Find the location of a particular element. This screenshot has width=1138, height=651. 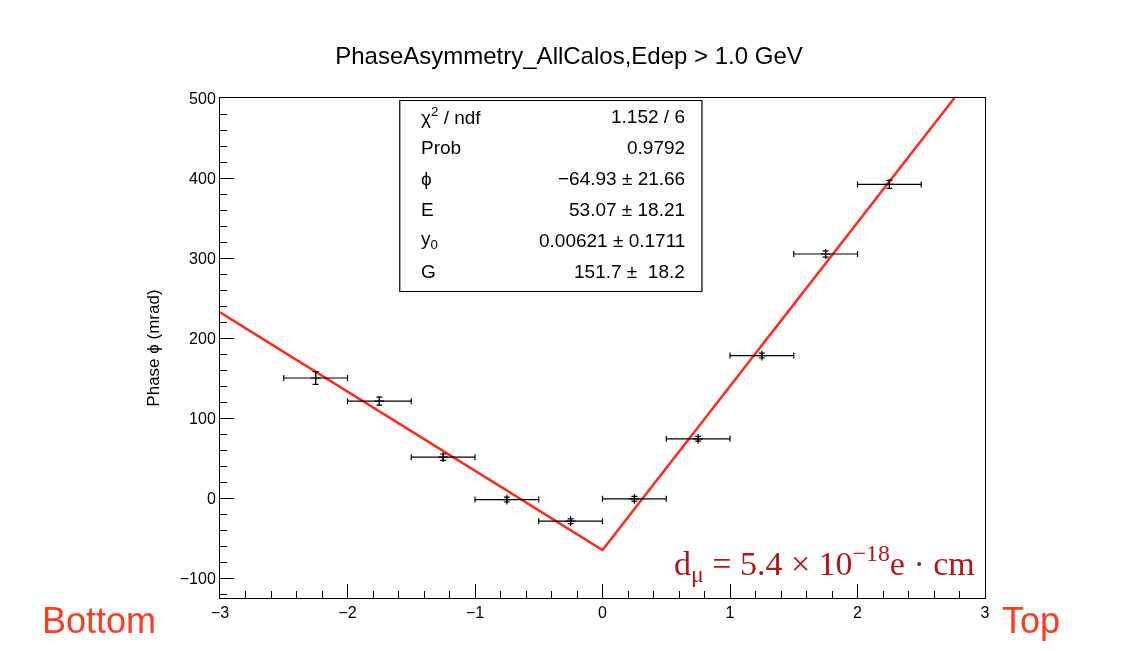

text: Bottom is located at coordinates (99, 620).